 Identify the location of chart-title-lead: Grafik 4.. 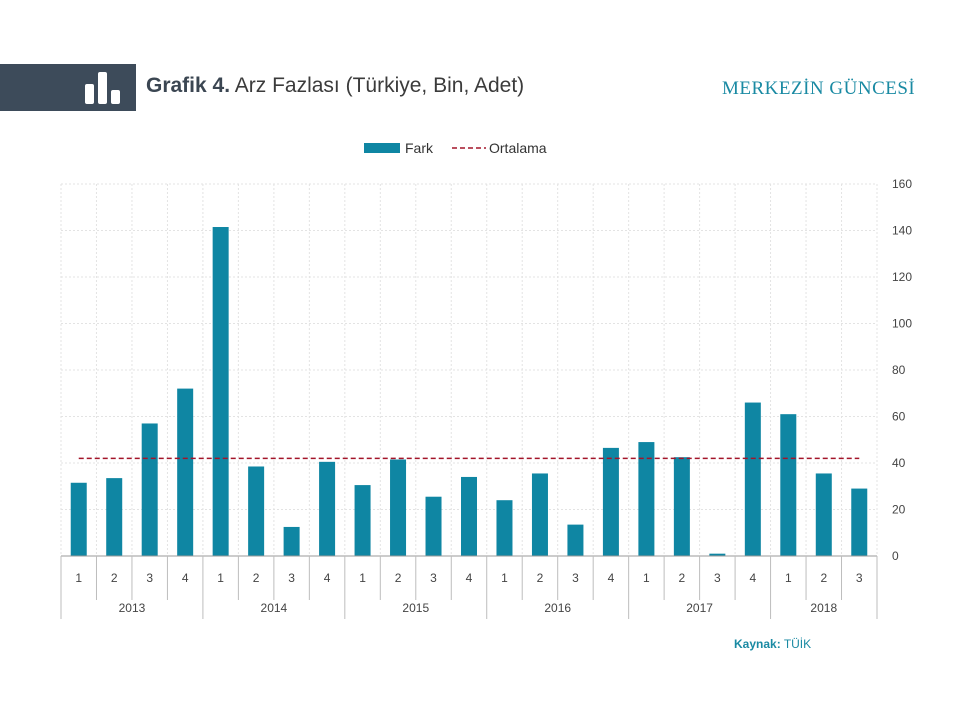
(188, 85).